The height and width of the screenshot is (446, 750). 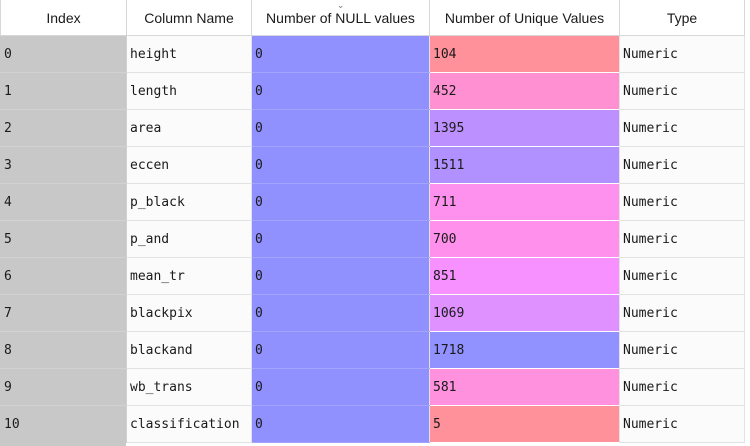 I want to click on table-row: 7 blackpix 0 1069 Numeric, so click(x=372, y=313).